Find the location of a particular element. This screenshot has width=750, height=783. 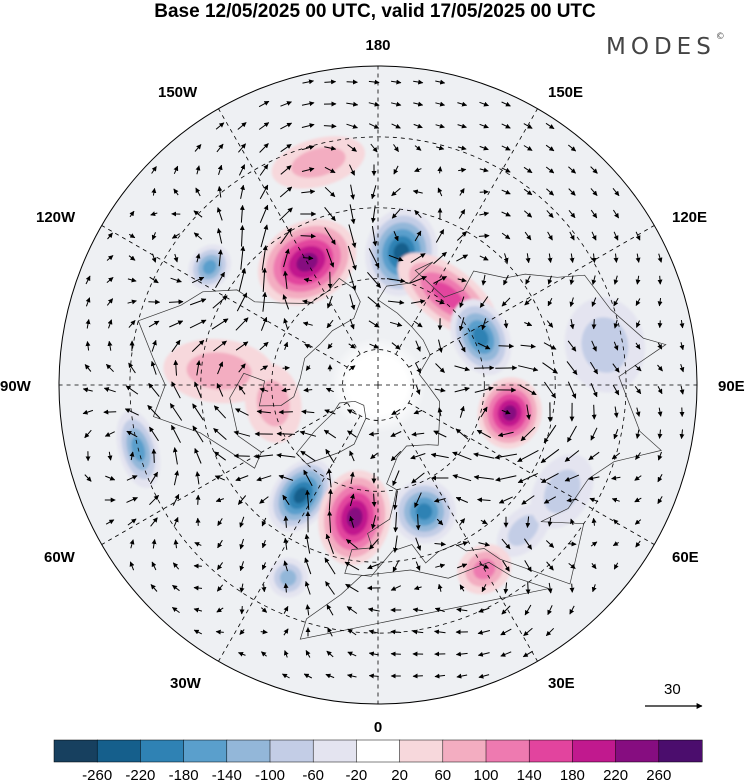

anomaly-contour is located at coordinates (209, 267).